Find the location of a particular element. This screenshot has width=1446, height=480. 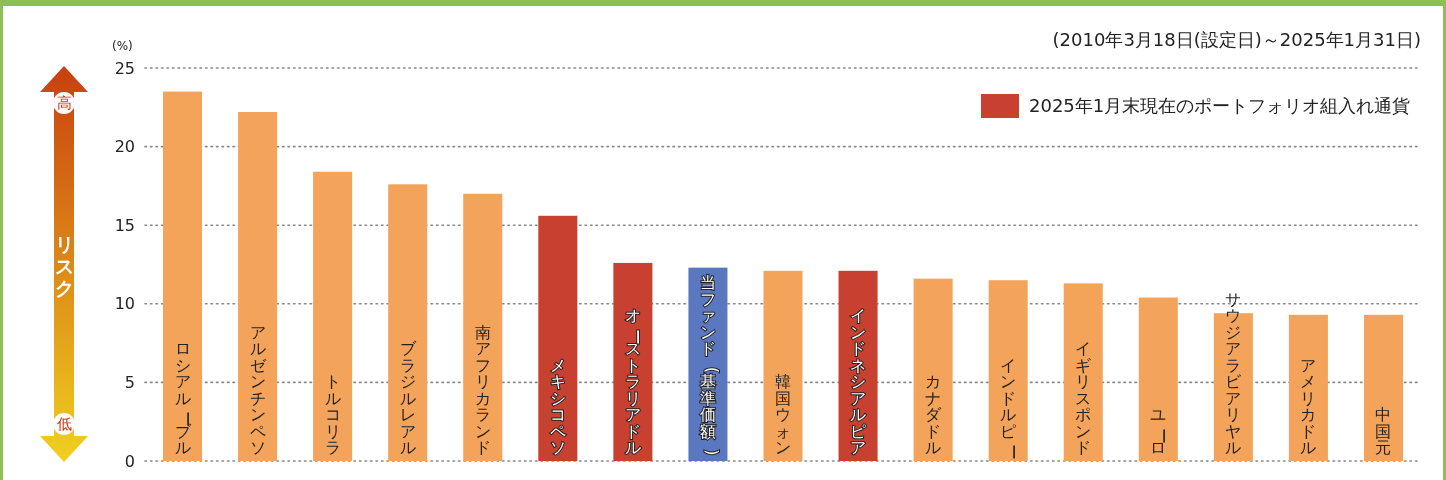

x-tick-label: イギリスポンド is located at coordinates (1083, 397).